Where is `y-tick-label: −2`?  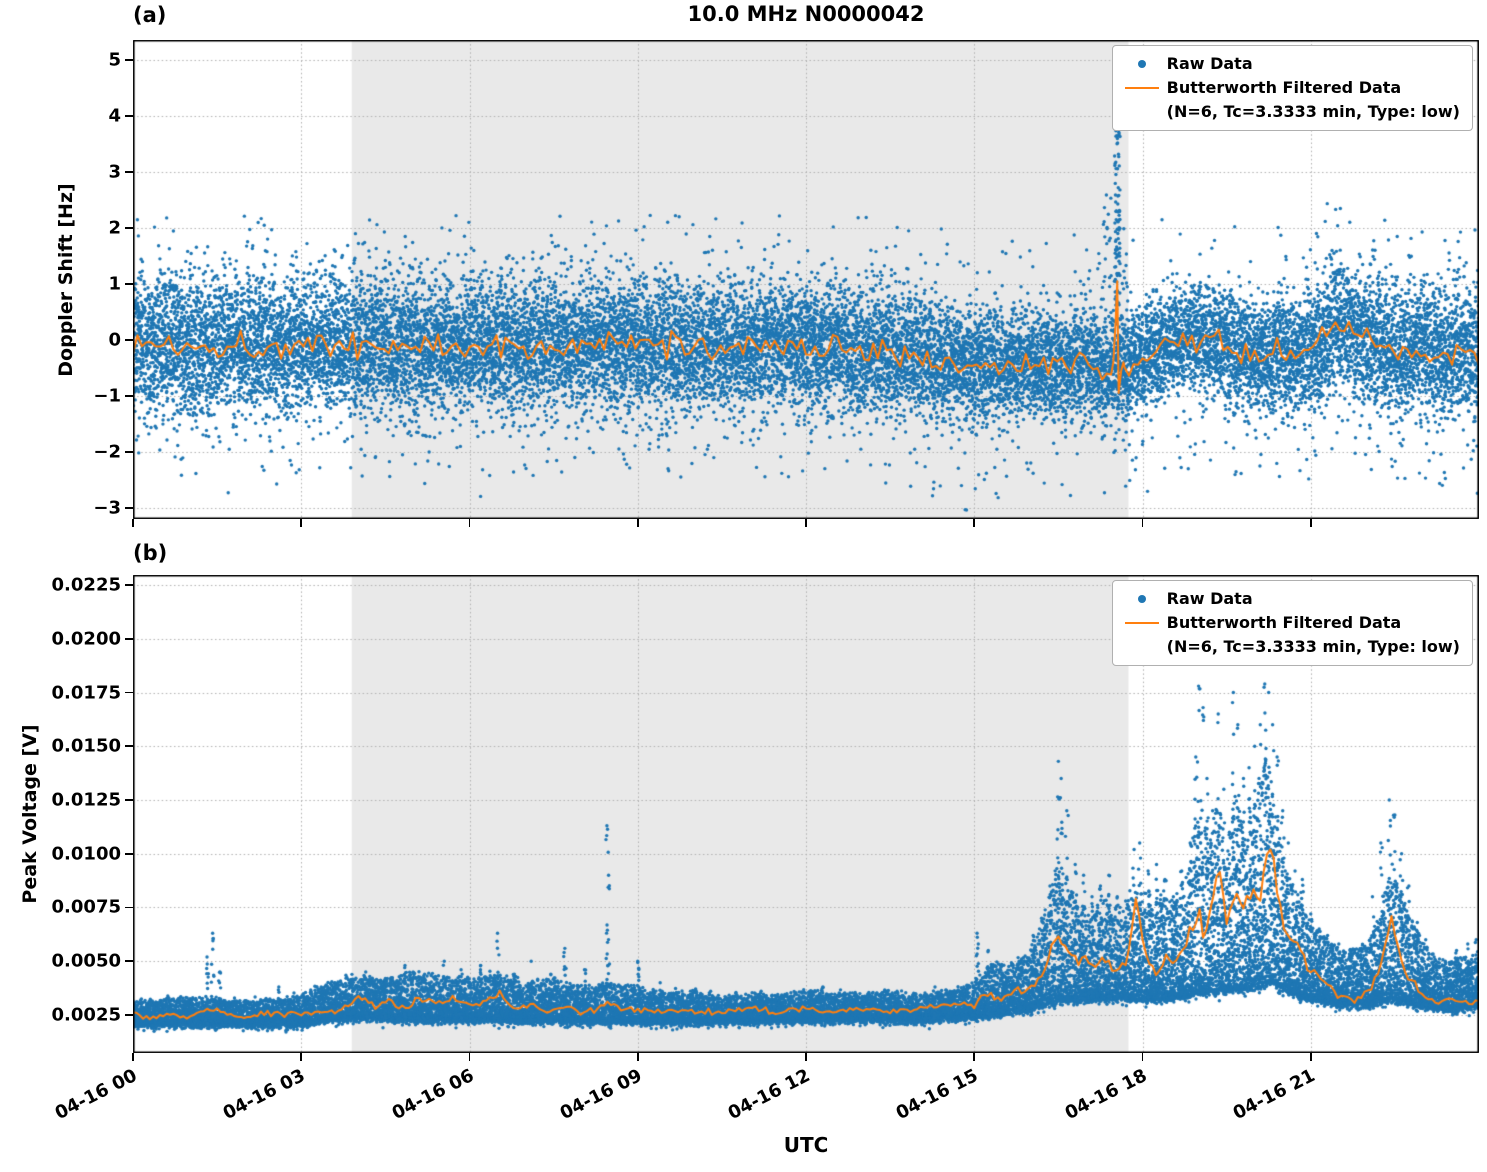 y-tick-label: −2 is located at coordinates (107, 452).